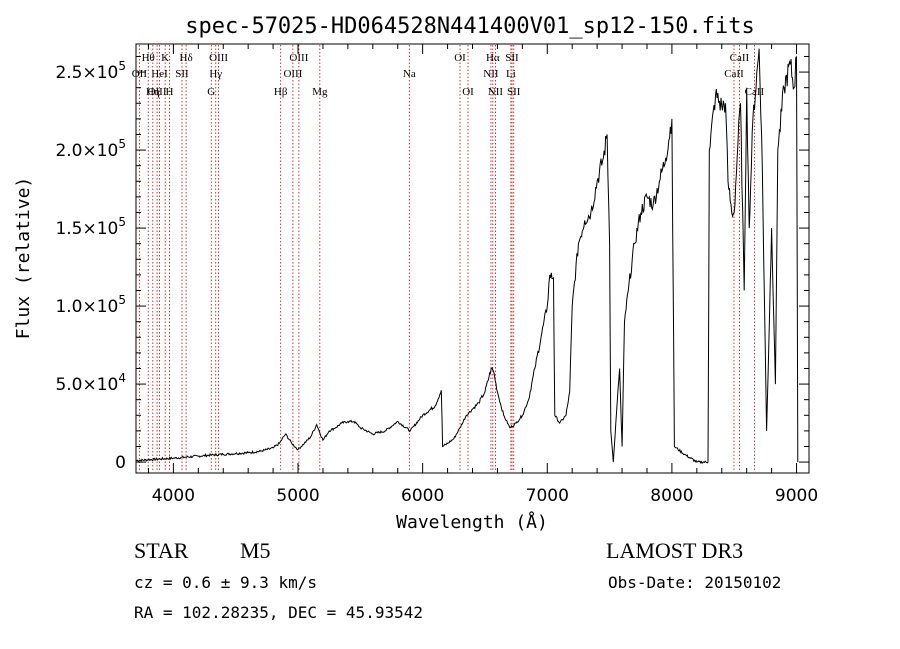 Image resolution: width=900 pixels, height=649 pixels. I want to click on x-axis-label: Wavelength (Å), so click(472, 522).